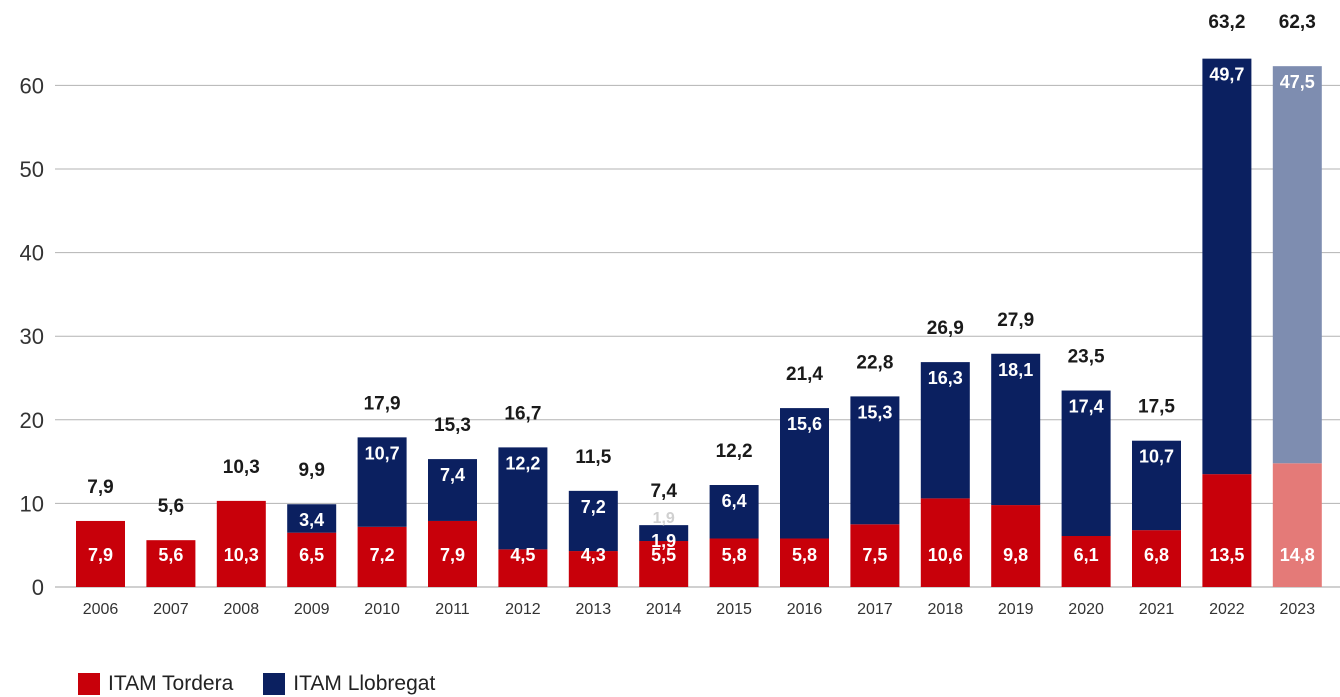 Image resolution: width=1340 pixels, height=697 pixels. I want to click on total-label: 62,3, so click(1297, 22).